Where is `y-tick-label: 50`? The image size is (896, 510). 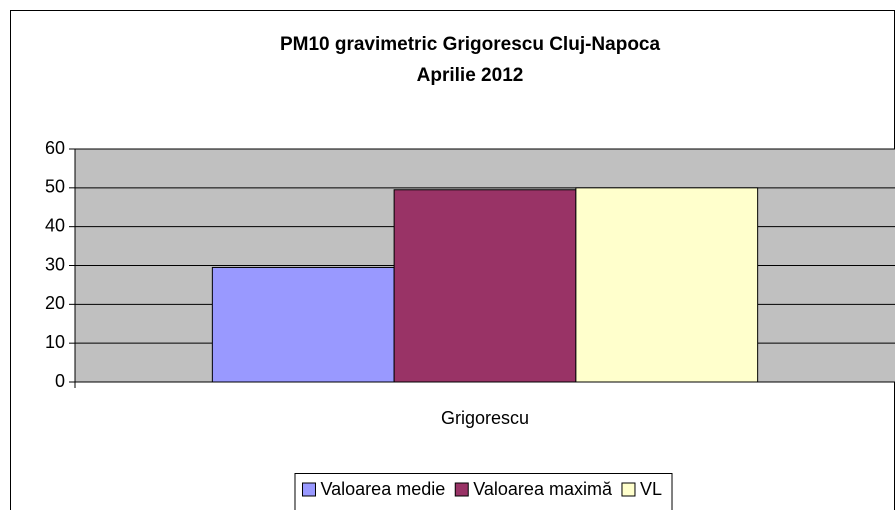 y-tick-label: 50 is located at coordinates (55, 187).